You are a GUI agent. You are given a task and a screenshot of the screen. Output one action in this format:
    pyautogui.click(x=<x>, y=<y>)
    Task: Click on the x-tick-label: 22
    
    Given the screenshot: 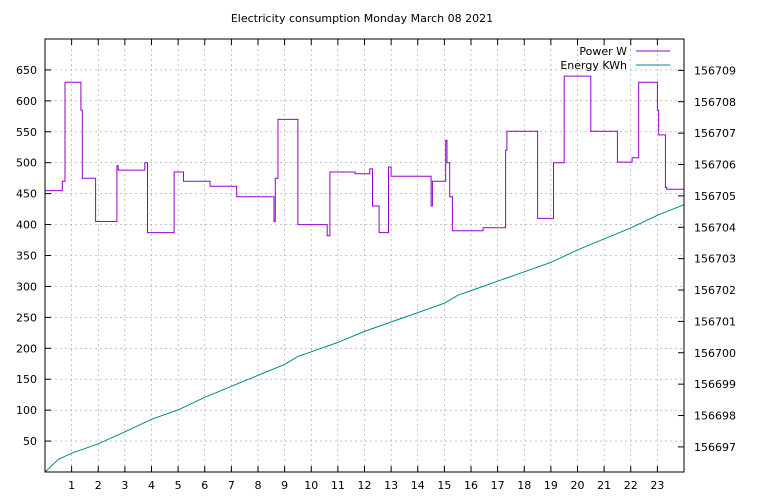 What is the action you would take?
    pyautogui.click(x=631, y=485)
    